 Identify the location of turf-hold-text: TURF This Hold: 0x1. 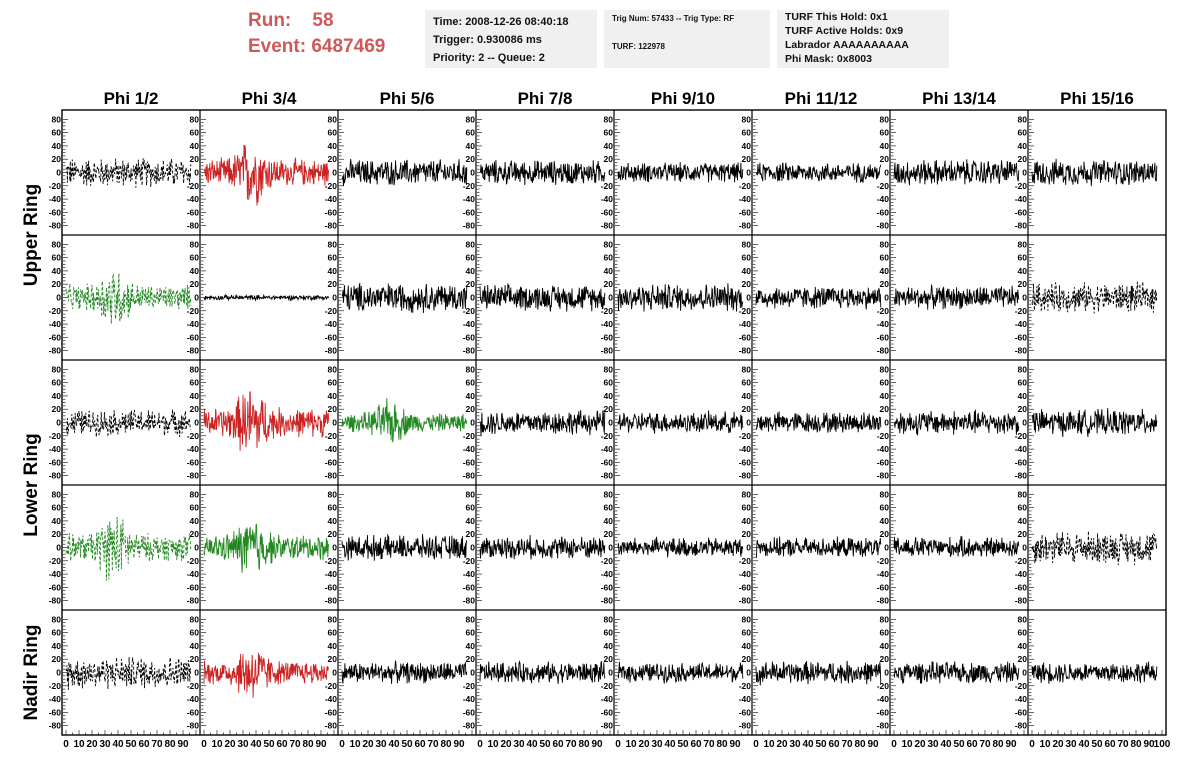
(836, 17).